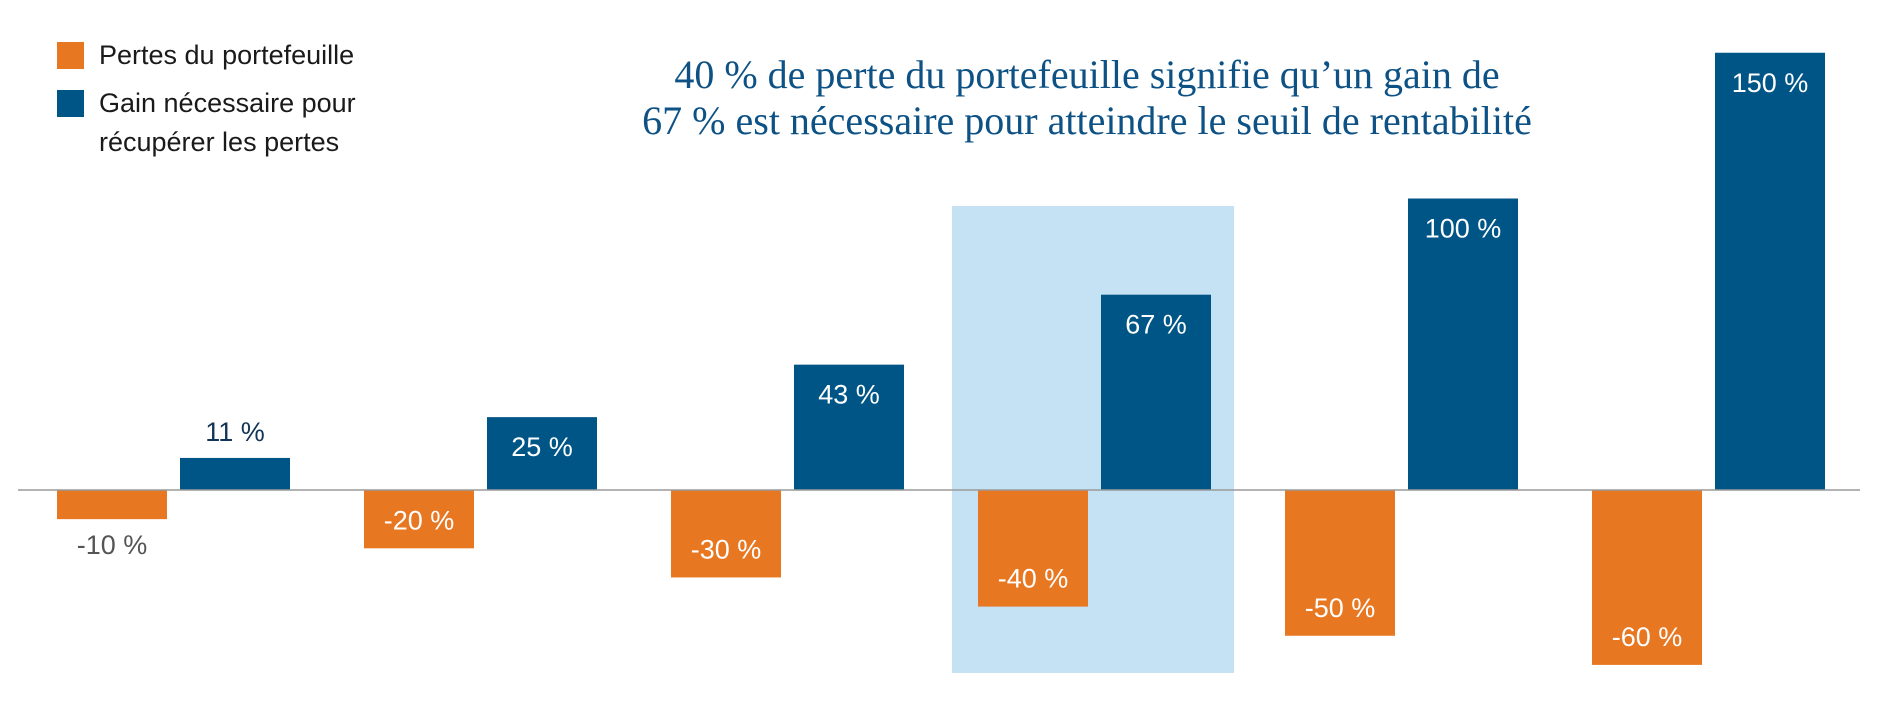 The height and width of the screenshot is (721, 1881). Describe the element at coordinates (849, 395) in the screenshot. I see `gain-bar-label-3: 43 %` at that location.